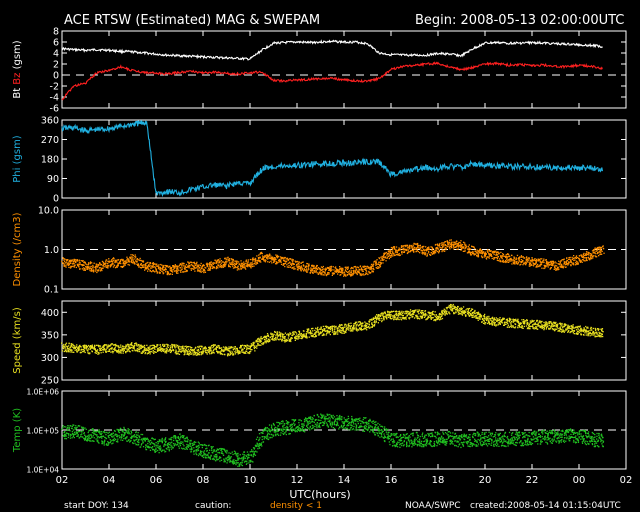 The image size is (640, 512). What do you see at coordinates (192, 20) in the screenshot?
I see `plot-title: ACE RTSW (Estimated) MAG & SWEPAM` at bounding box center [192, 20].